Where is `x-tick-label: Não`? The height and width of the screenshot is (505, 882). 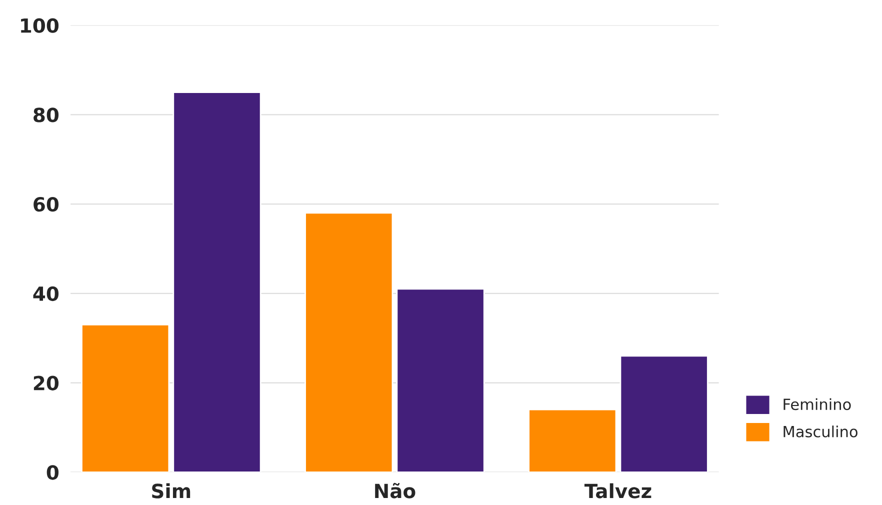
x-tick-label: Não is located at coordinates (395, 490).